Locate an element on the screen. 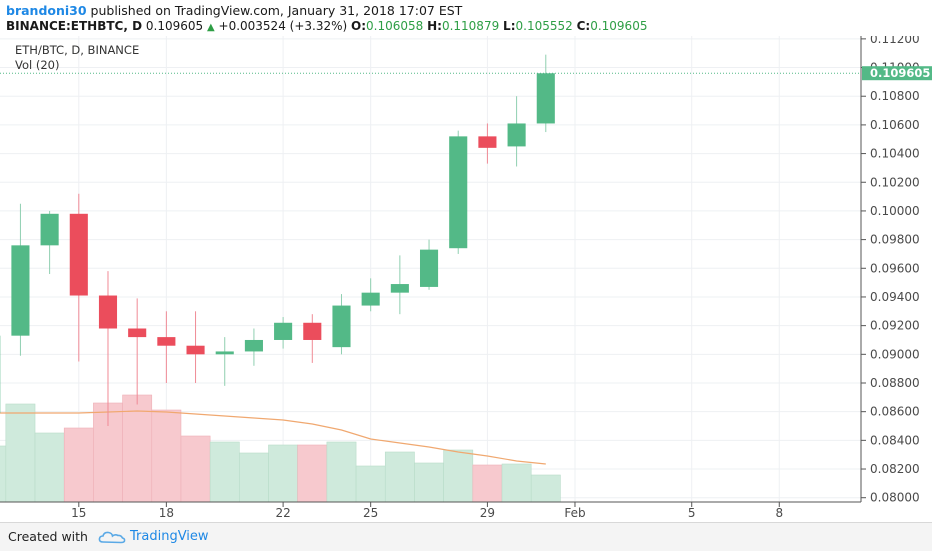  symbol-label: BINANCE:ETHBTC, D is located at coordinates (74, 26).